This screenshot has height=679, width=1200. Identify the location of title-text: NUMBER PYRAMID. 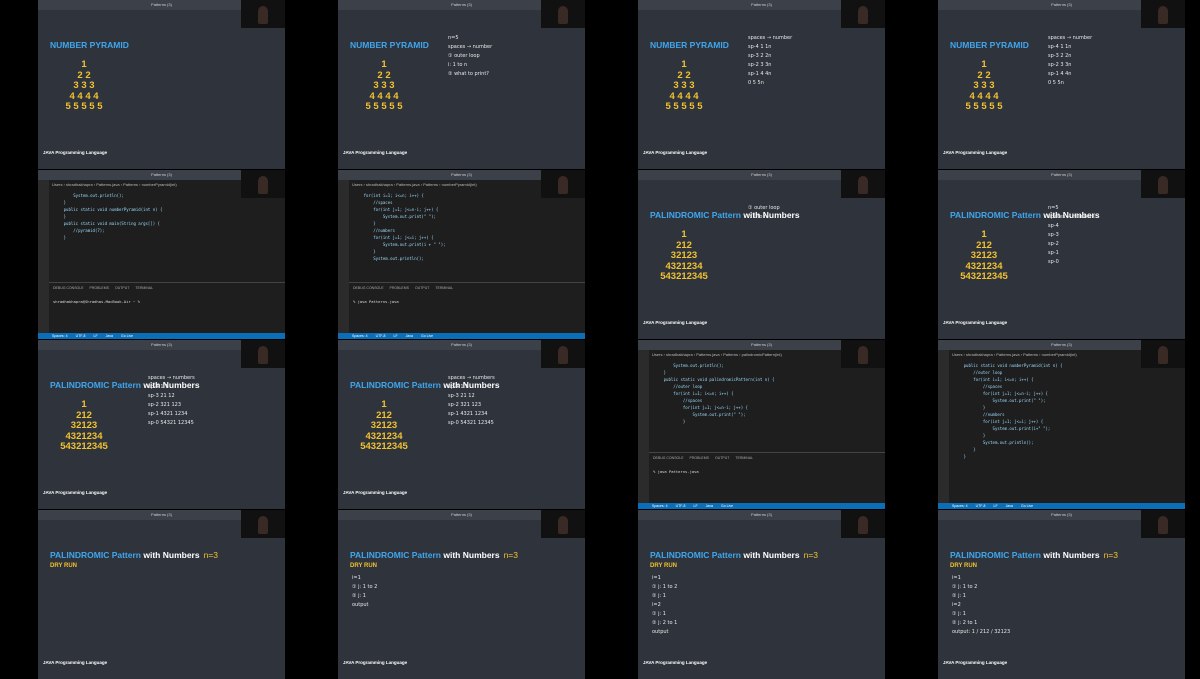
(989, 45).